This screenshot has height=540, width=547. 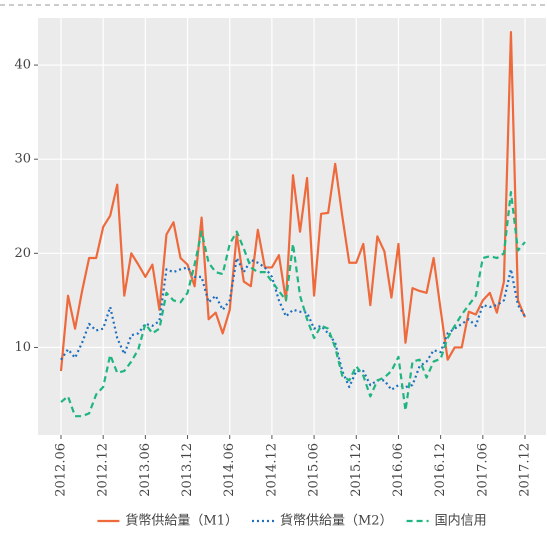 I want to click on x-tick-label: 2015.06, so click(x=314, y=470).